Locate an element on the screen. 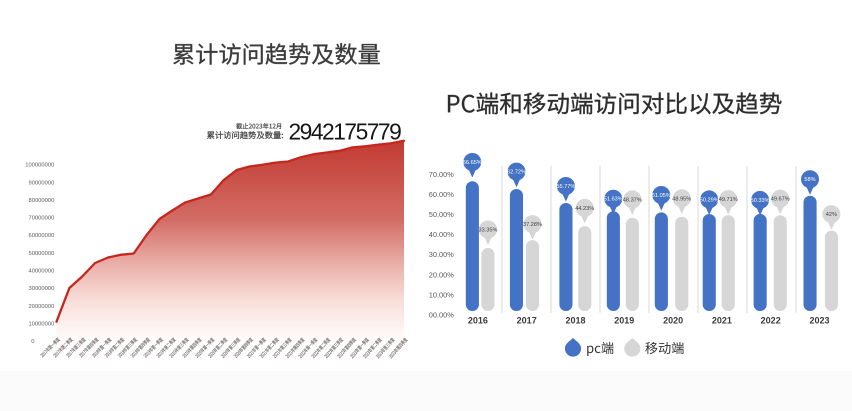  svg-text: 10000000 is located at coordinates (42, 325).